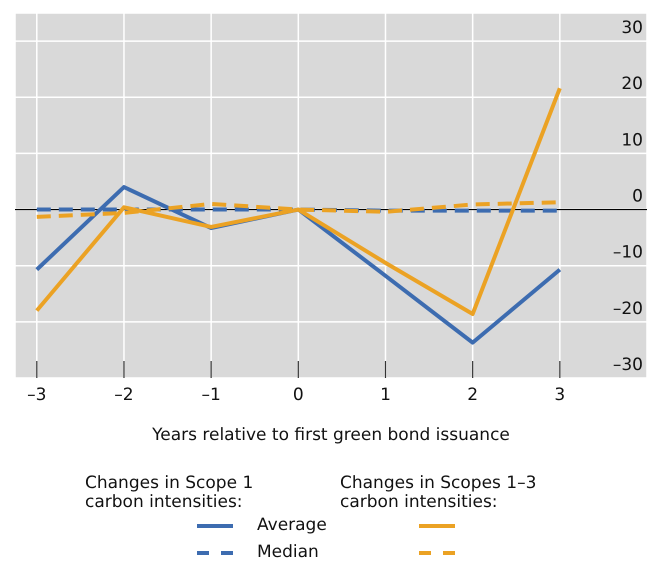  What do you see at coordinates (298, 395) in the screenshot?
I see `x-tick-label: 0` at bounding box center [298, 395].